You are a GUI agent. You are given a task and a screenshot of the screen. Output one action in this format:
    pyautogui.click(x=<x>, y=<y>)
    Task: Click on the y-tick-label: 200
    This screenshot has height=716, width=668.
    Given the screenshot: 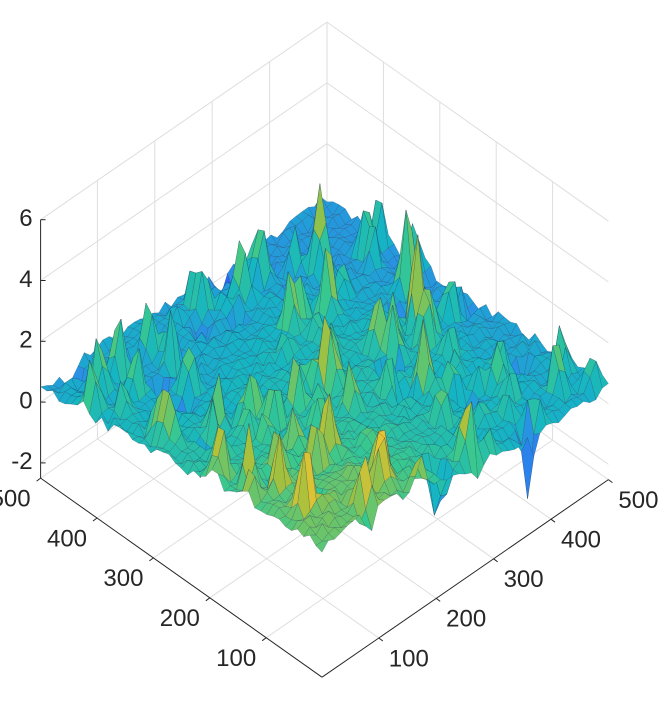 What is the action you would take?
    pyautogui.click(x=180, y=618)
    